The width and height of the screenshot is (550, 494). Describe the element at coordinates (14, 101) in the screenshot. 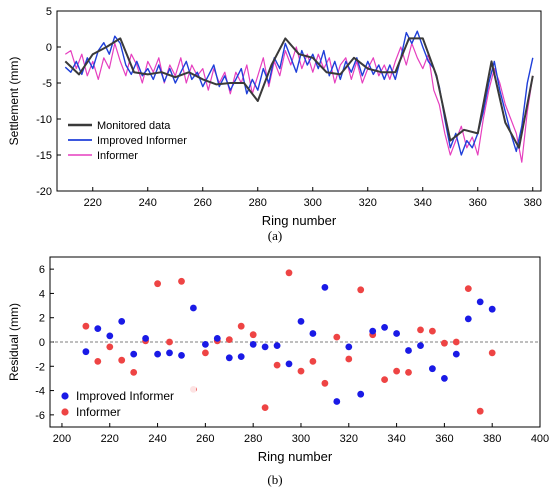

I see `y-axis-label: Settlement (mm)` at that location.